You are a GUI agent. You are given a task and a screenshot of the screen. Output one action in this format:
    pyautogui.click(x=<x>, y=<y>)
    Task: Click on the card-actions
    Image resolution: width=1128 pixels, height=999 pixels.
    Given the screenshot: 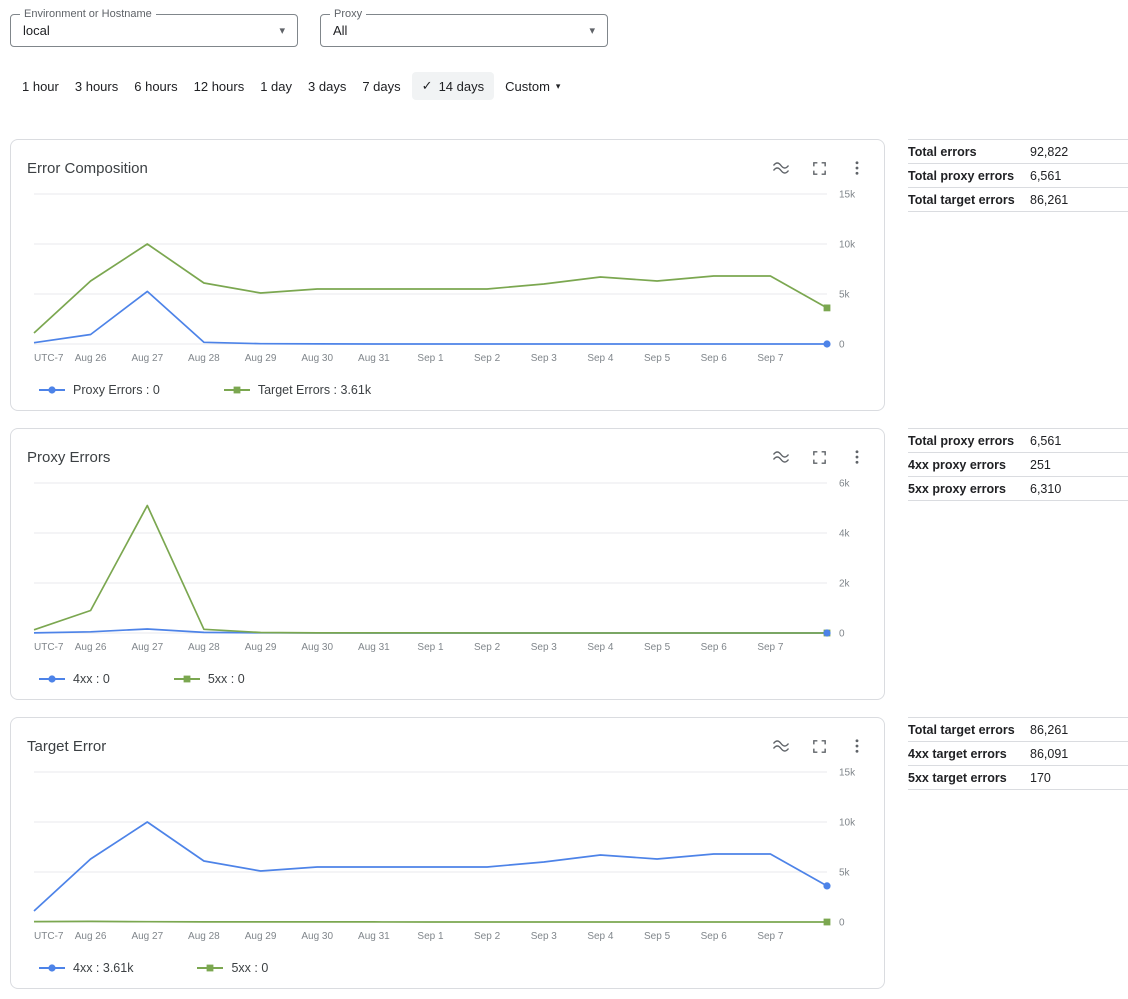 What is the action you would take?
    pyautogui.click(x=819, y=746)
    